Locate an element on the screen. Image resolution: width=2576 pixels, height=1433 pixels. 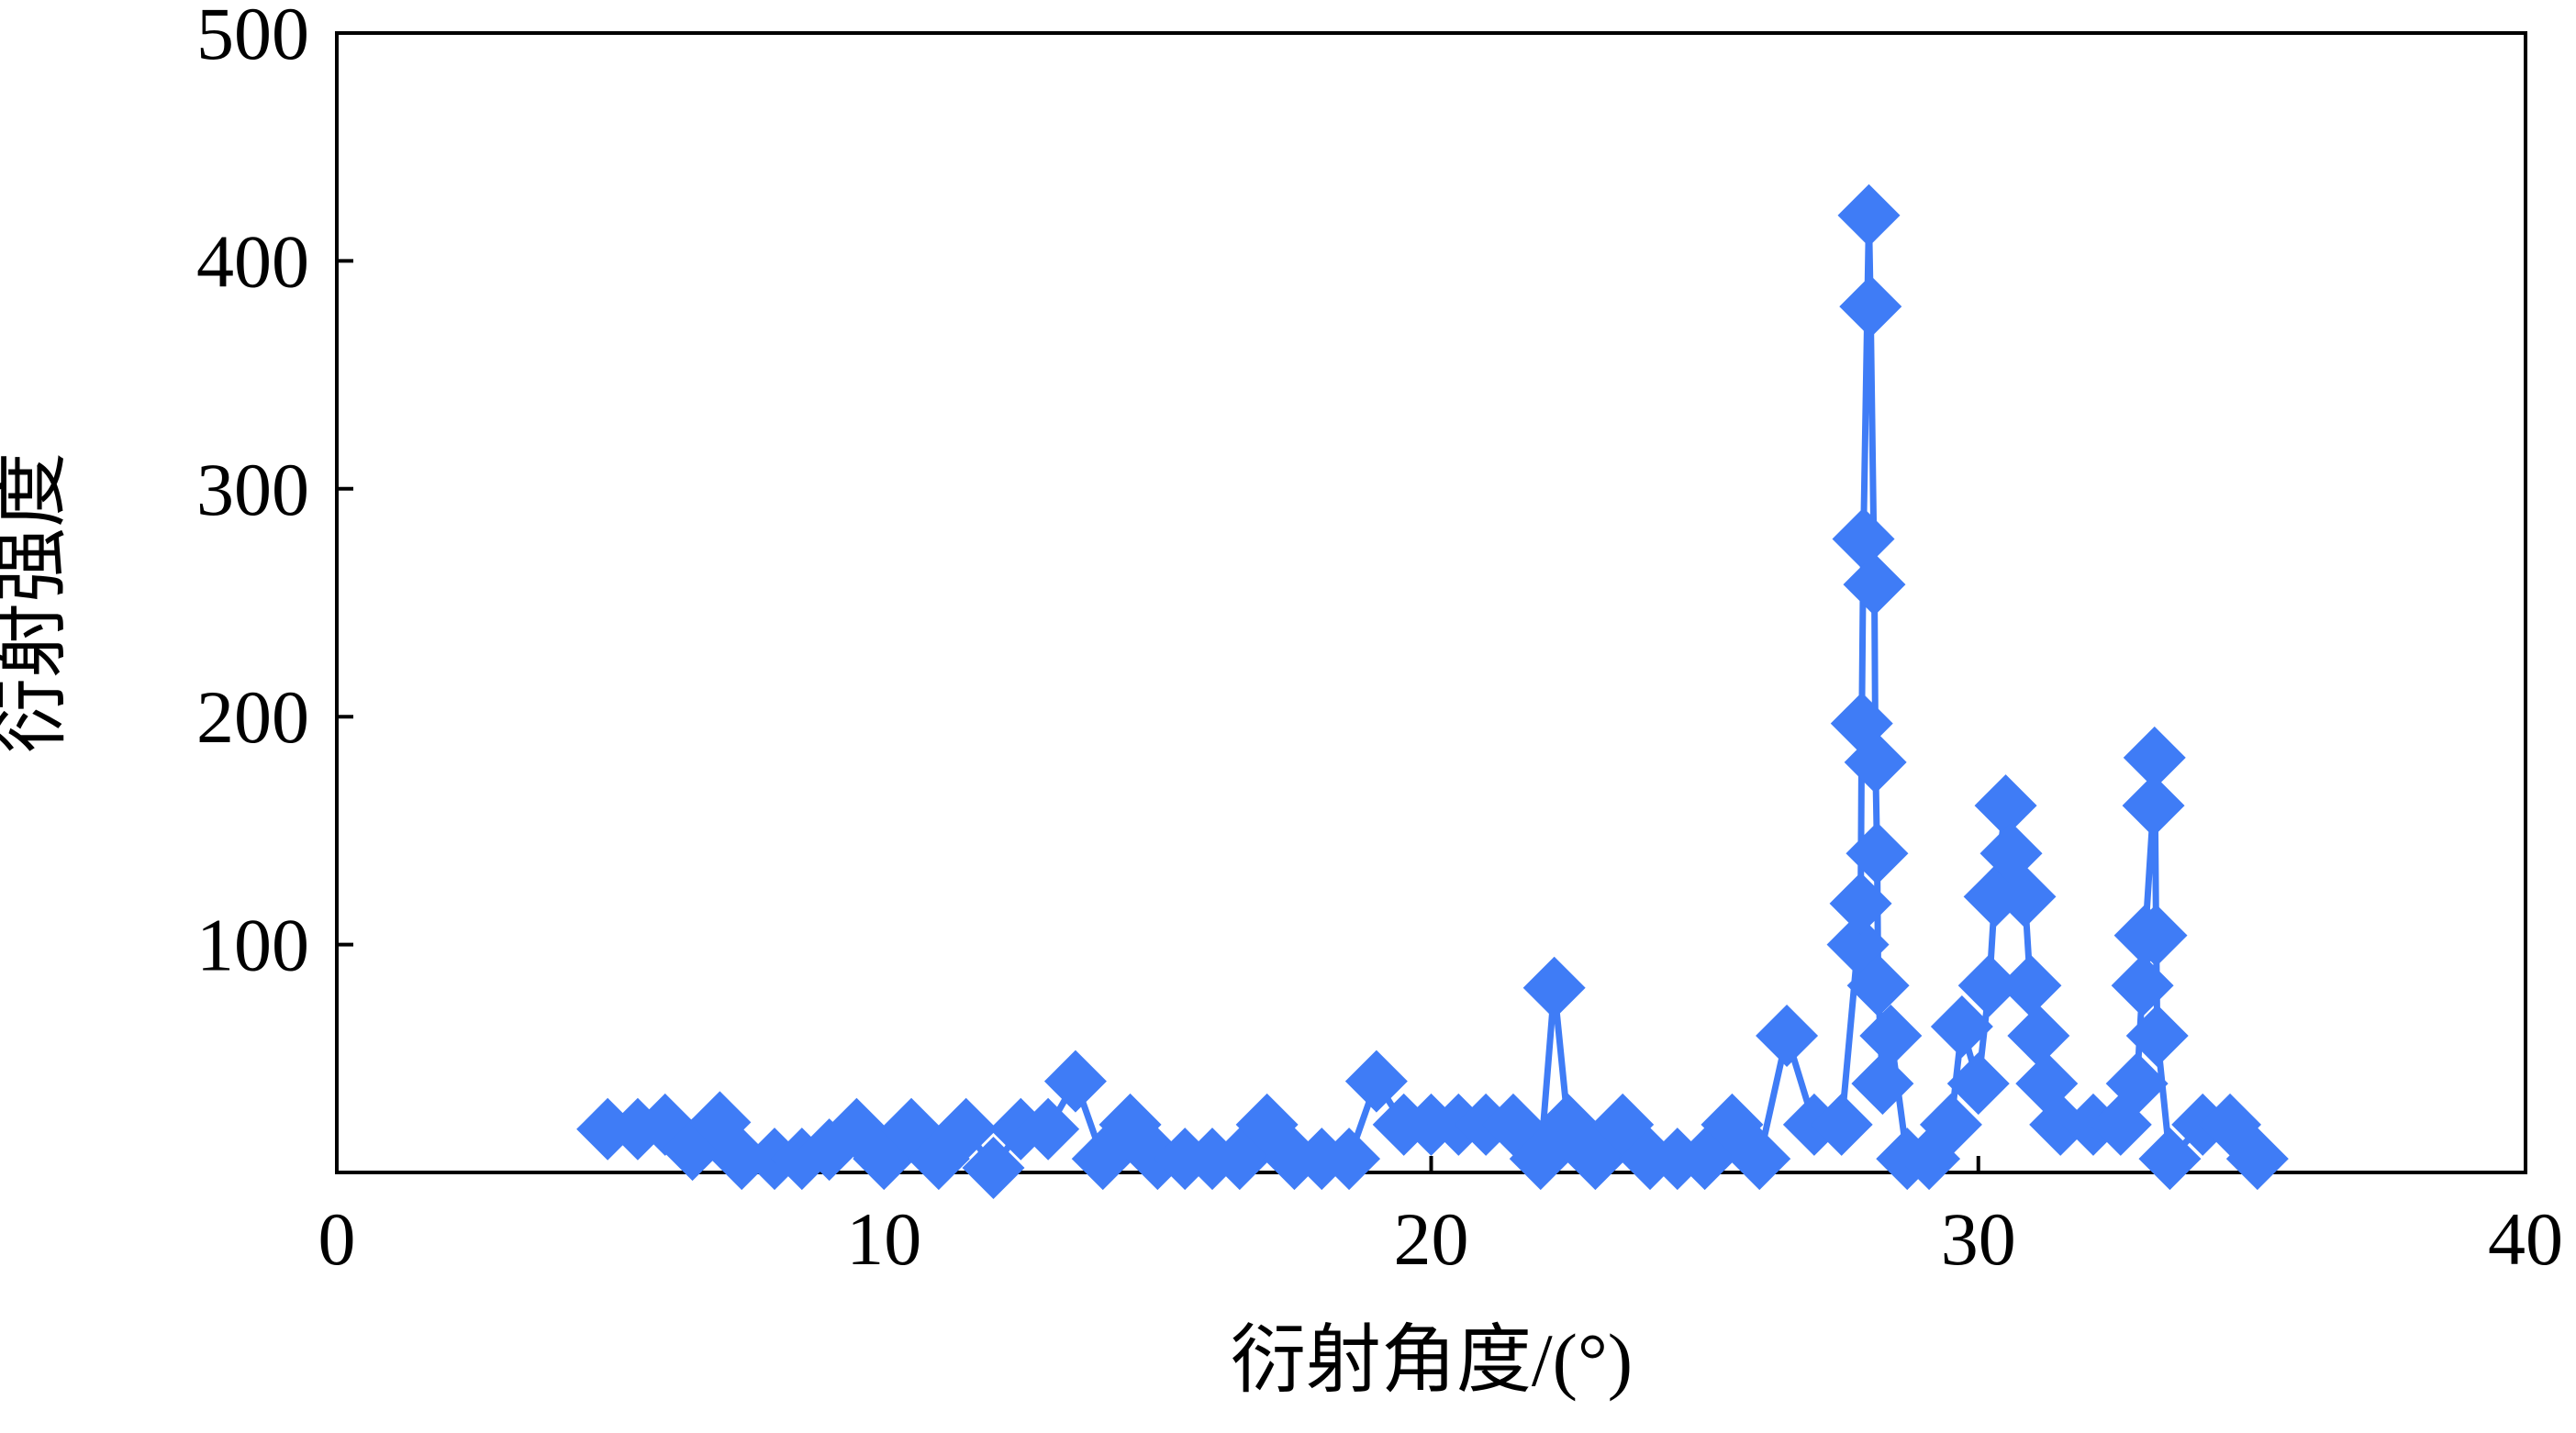
x-tick-label: 10 is located at coordinates (883, 1239).